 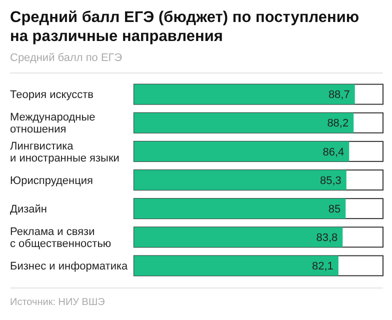 What do you see at coordinates (333, 152) in the screenshot?
I see `data-label: 86,4` at bounding box center [333, 152].